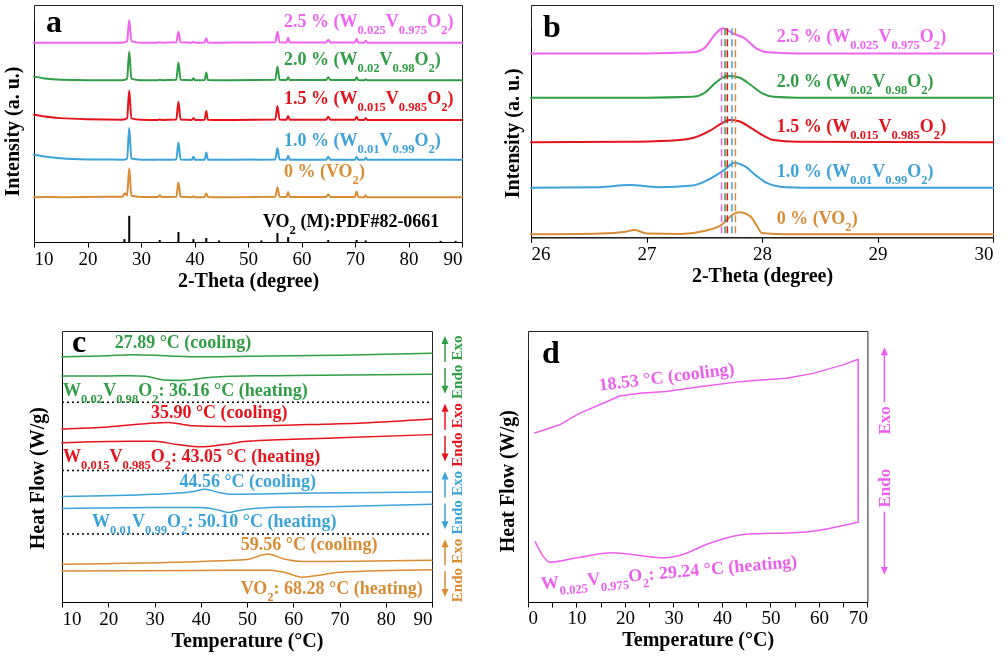 Image resolution: width=1008 pixels, height=656 pixels. I want to click on x-tick-label: 26, so click(541, 253).